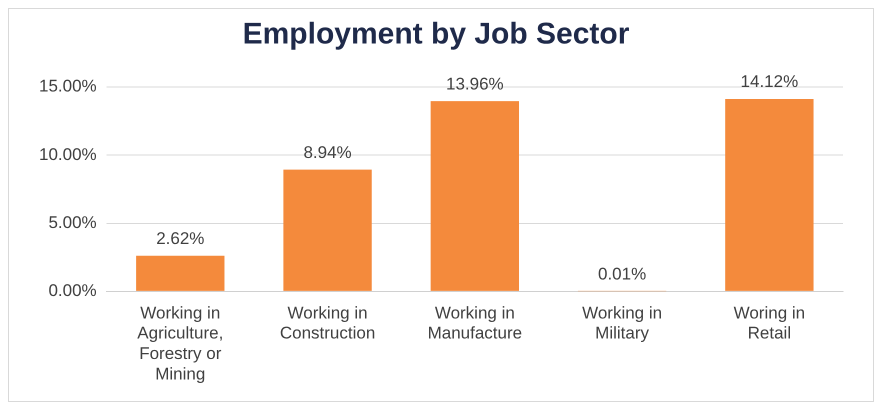 The width and height of the screenshot is (882, 410). Describe the element at coordinates (436, 33) in the screenshot. I see `chart-title: Employment by Job Sector` at that location.